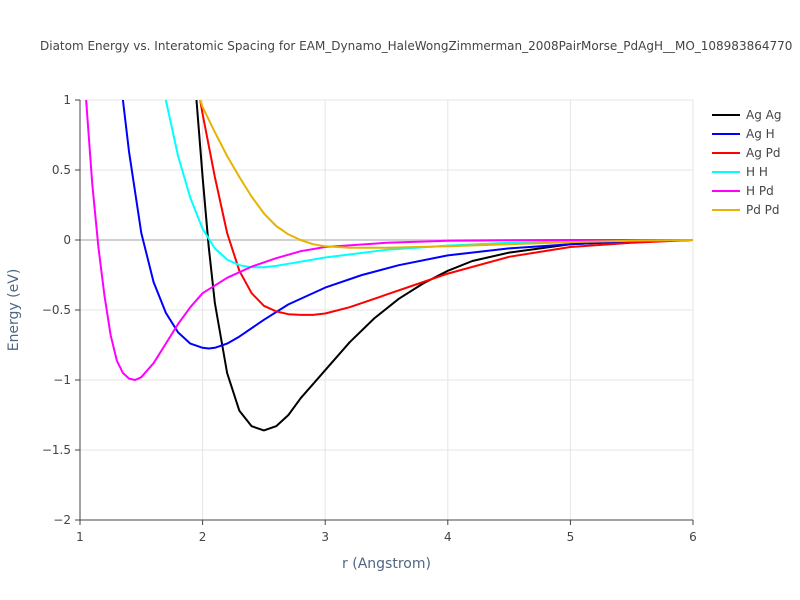  Describe the element at coordinates (571, 537) in the screenshot. I see `x-tick-label: 5` at that location.